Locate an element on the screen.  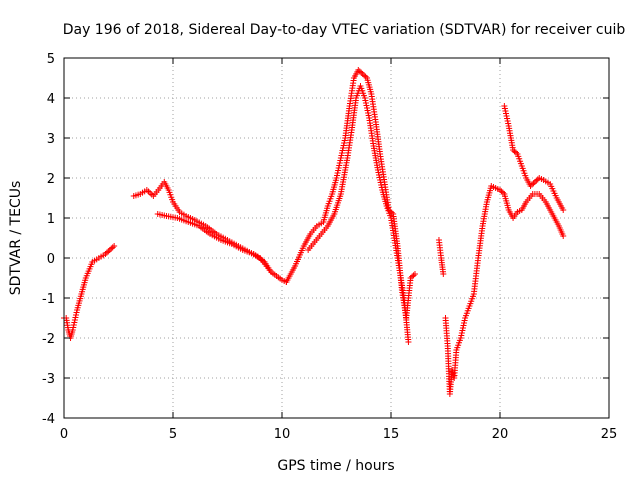
series-seg-g is located at coordinates (504, 290).